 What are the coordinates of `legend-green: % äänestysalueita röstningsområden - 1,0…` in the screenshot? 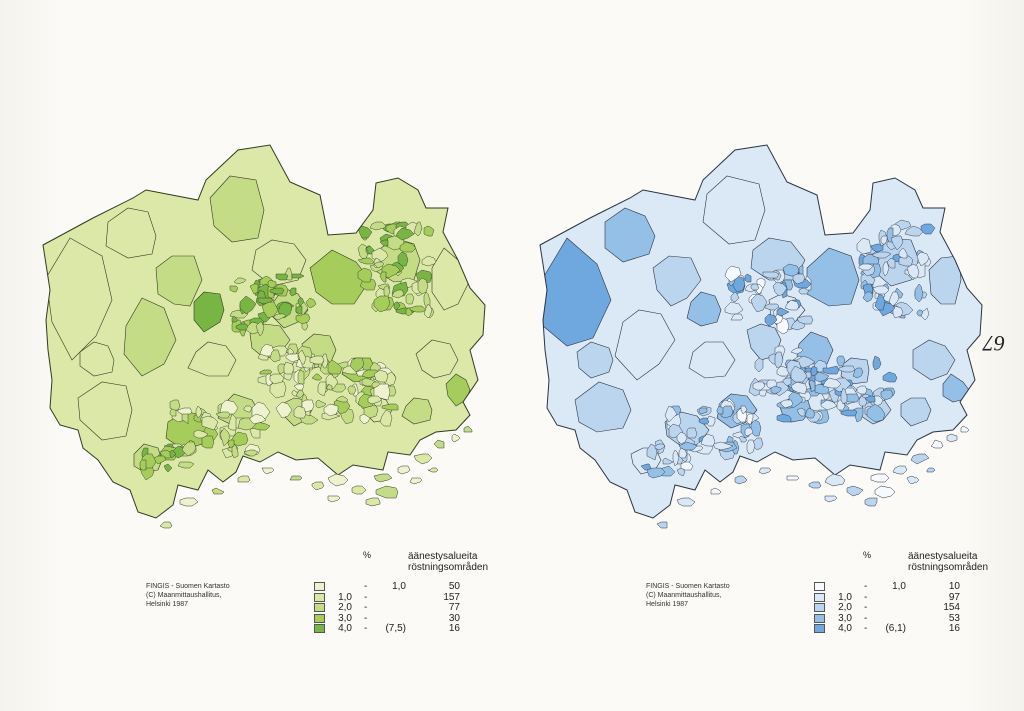 It's located at (412, 595).